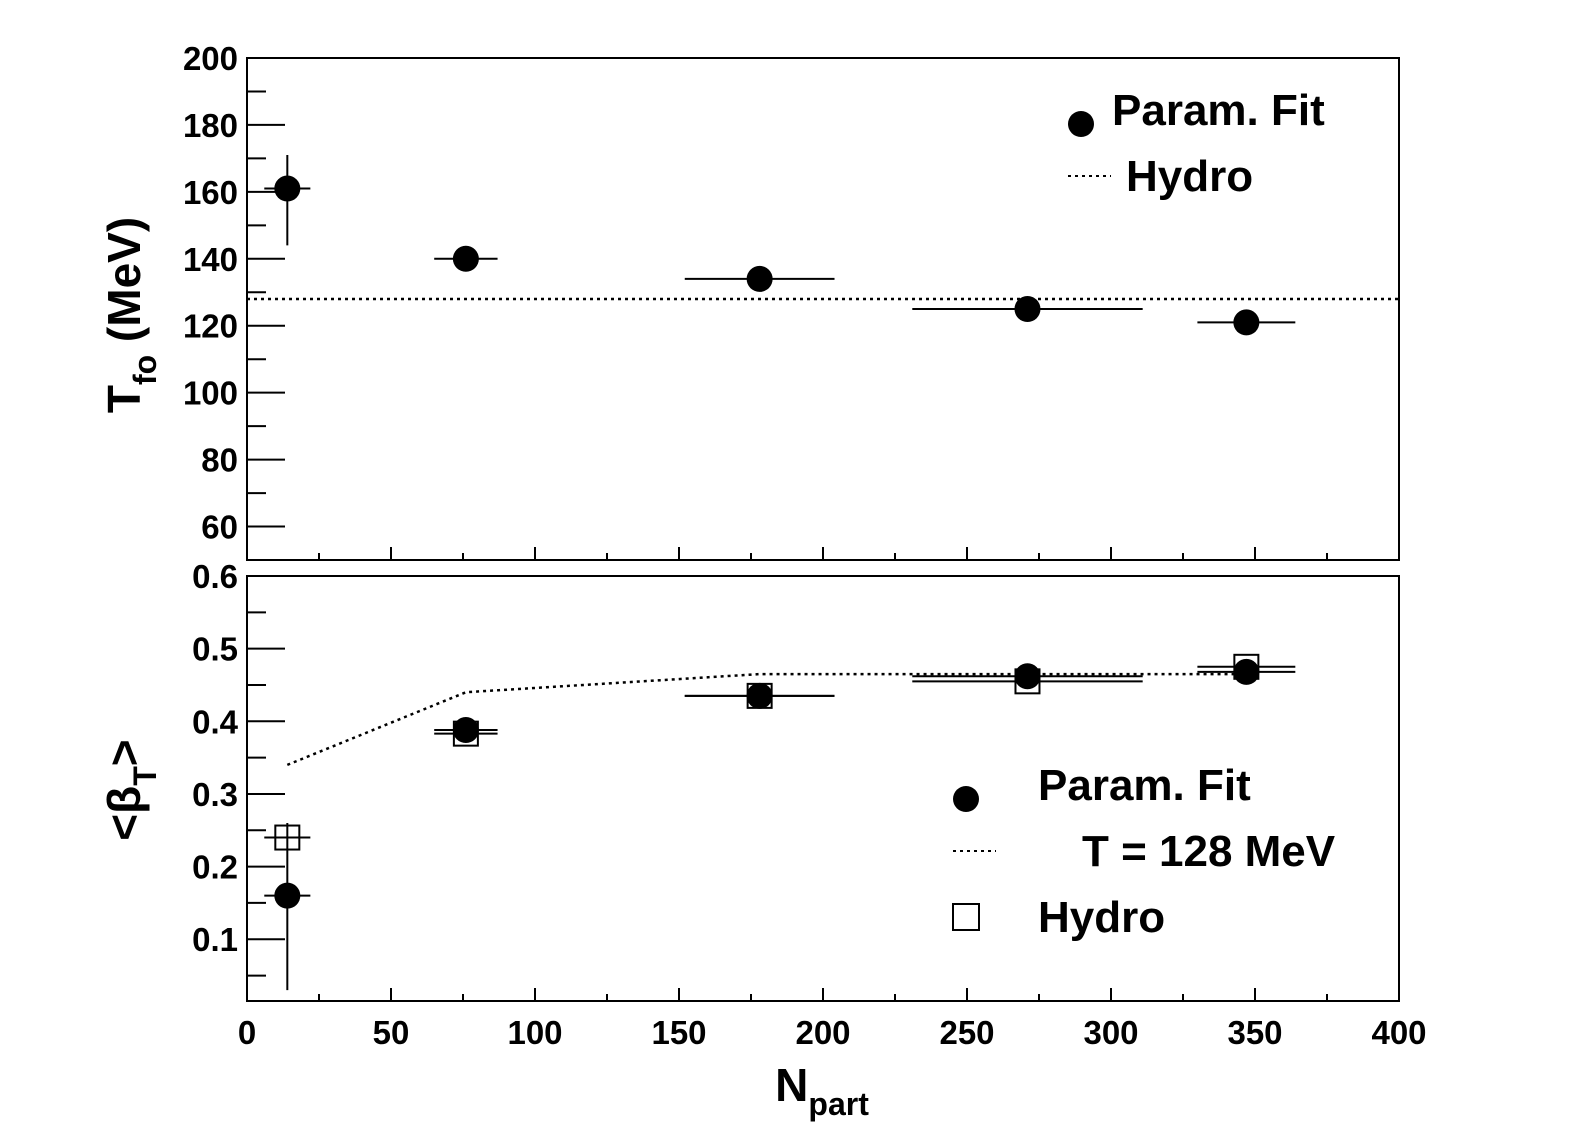 This screenshot has width=1575, height=1131. I want to click on x-tick-label: 200, so click(822, 1032).